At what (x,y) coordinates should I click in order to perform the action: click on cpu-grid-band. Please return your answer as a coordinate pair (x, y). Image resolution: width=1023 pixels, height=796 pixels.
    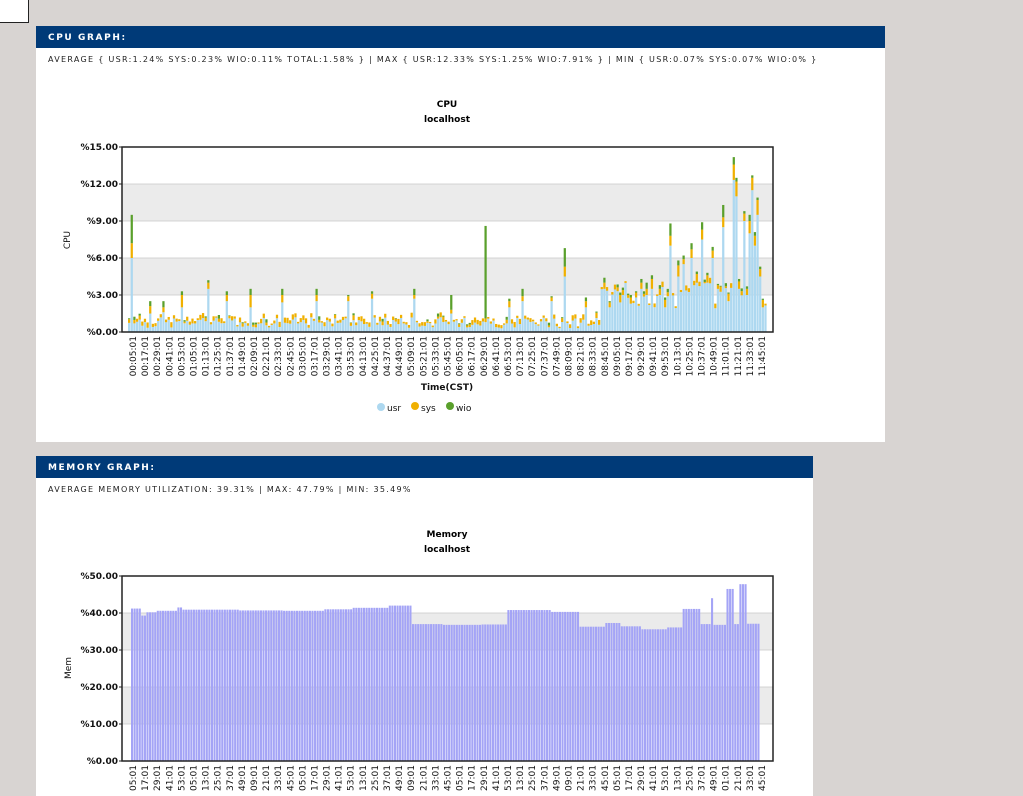
    Looking at the image, I should click on (447, 202).